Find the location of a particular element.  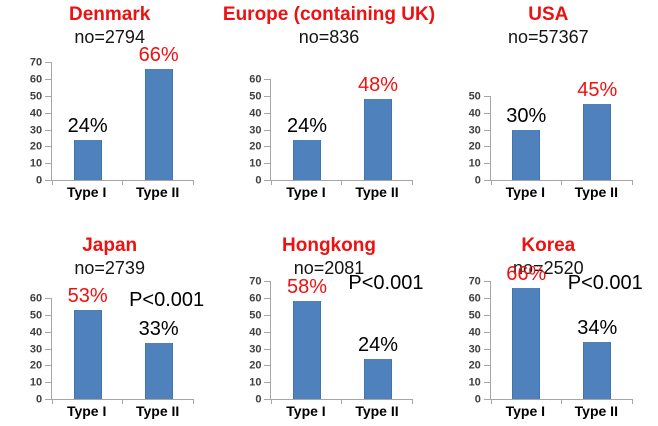

chart-sample-size: no=836 is located at coordinates (329, 36).